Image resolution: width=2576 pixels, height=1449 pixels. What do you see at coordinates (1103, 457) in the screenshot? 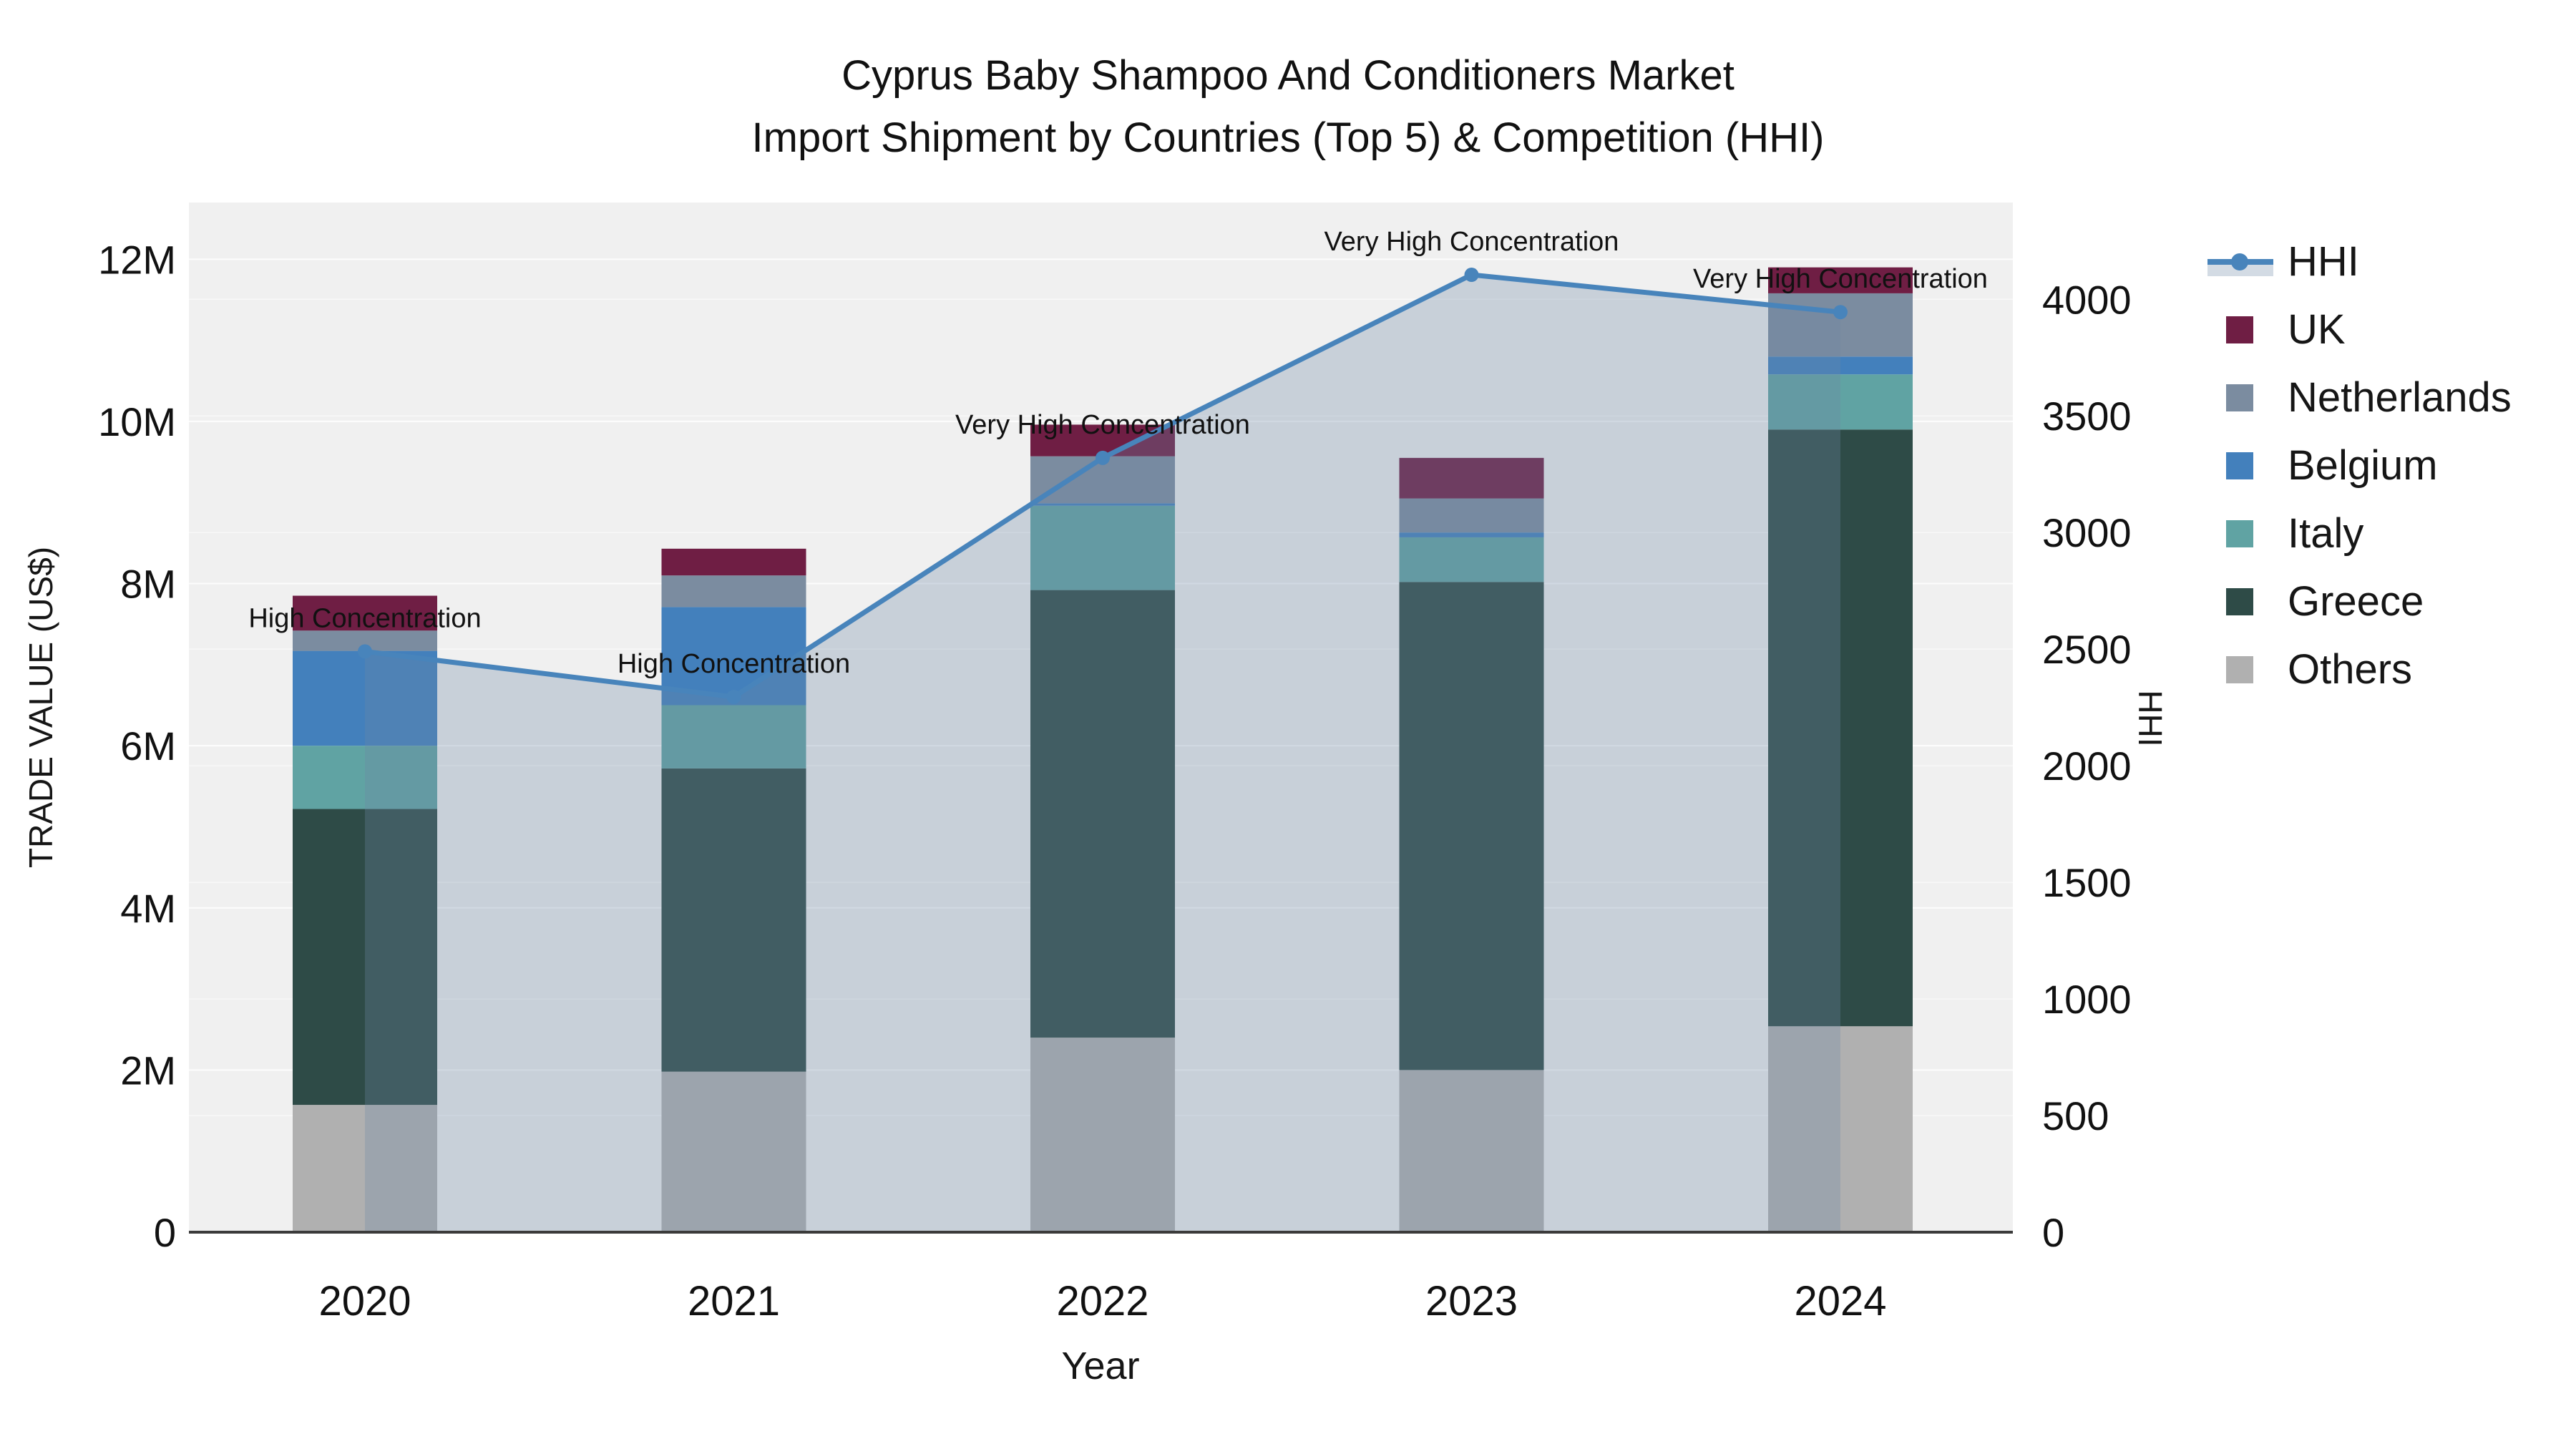
I see `hhi-marker-2022` at bounding box center [1103, 457].